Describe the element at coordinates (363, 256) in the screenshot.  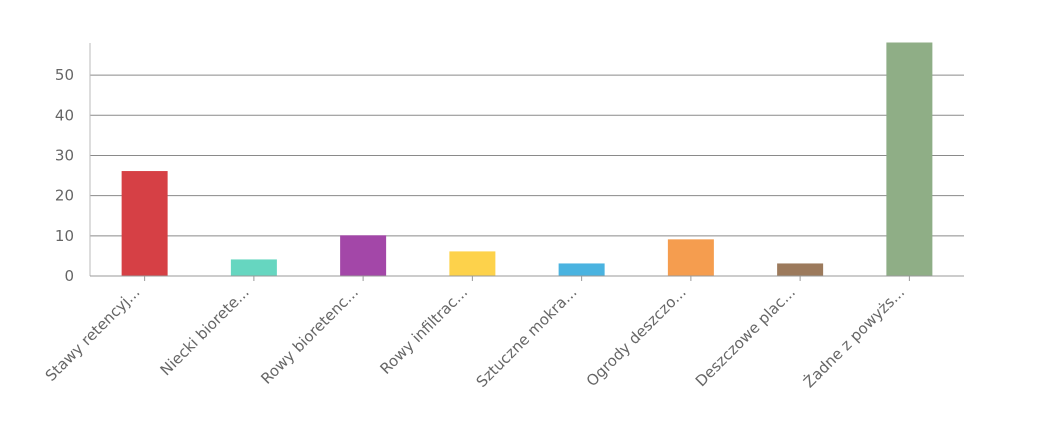
I see `bar-3: Rowy bioretenc...: 10` at that location.